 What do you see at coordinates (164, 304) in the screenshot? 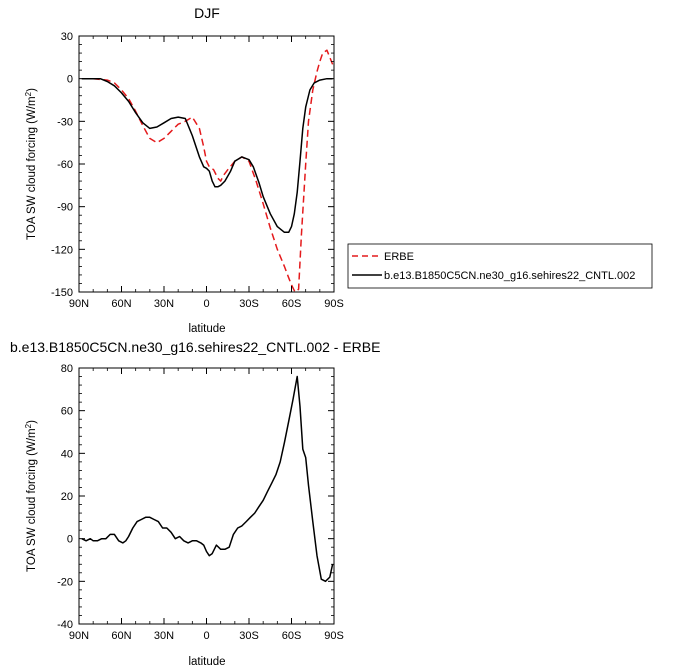
I see `top-xtick-label: 30N` at bounding box center [164, 304].